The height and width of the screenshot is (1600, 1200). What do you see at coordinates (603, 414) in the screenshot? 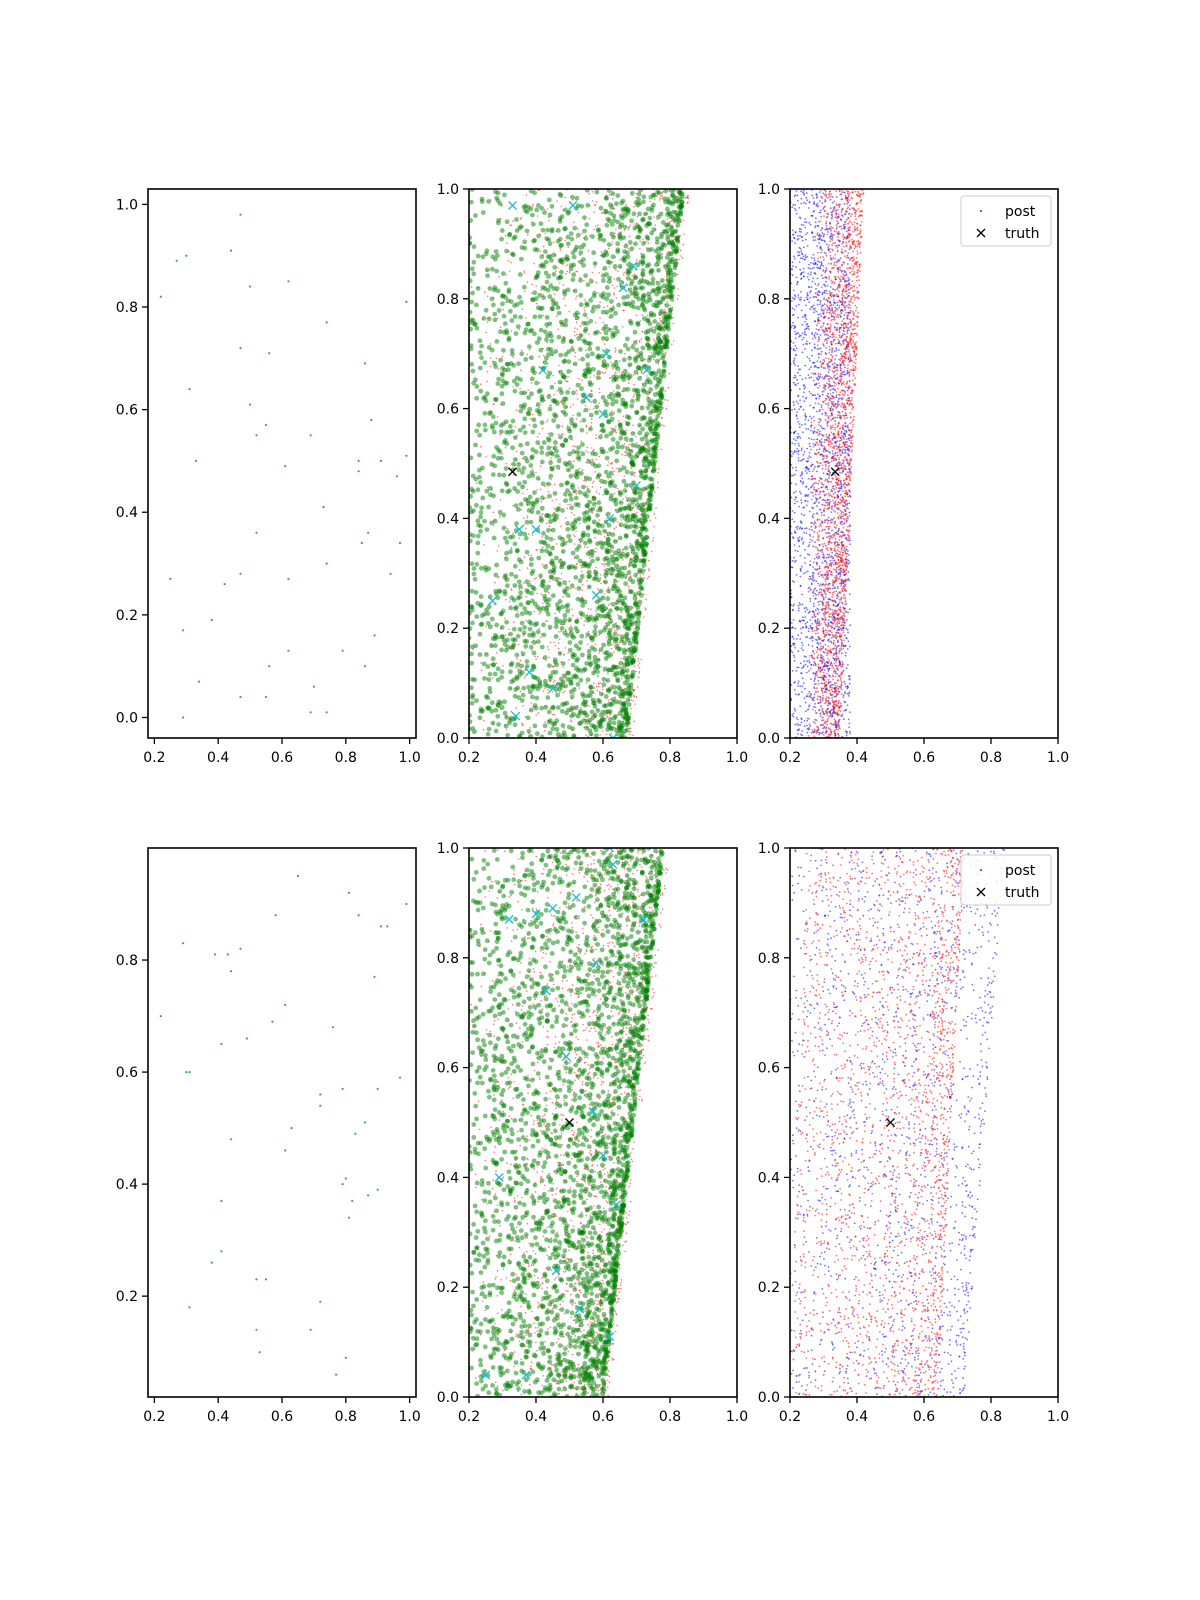
I see `cyan-marker` at bounding box center [603, 414].